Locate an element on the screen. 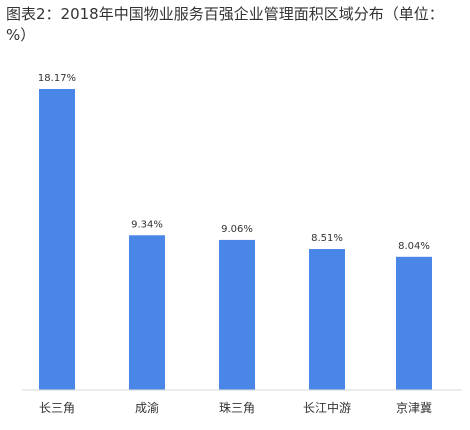  category-label-4: 京津冀 is located at coordinates (414, 408).